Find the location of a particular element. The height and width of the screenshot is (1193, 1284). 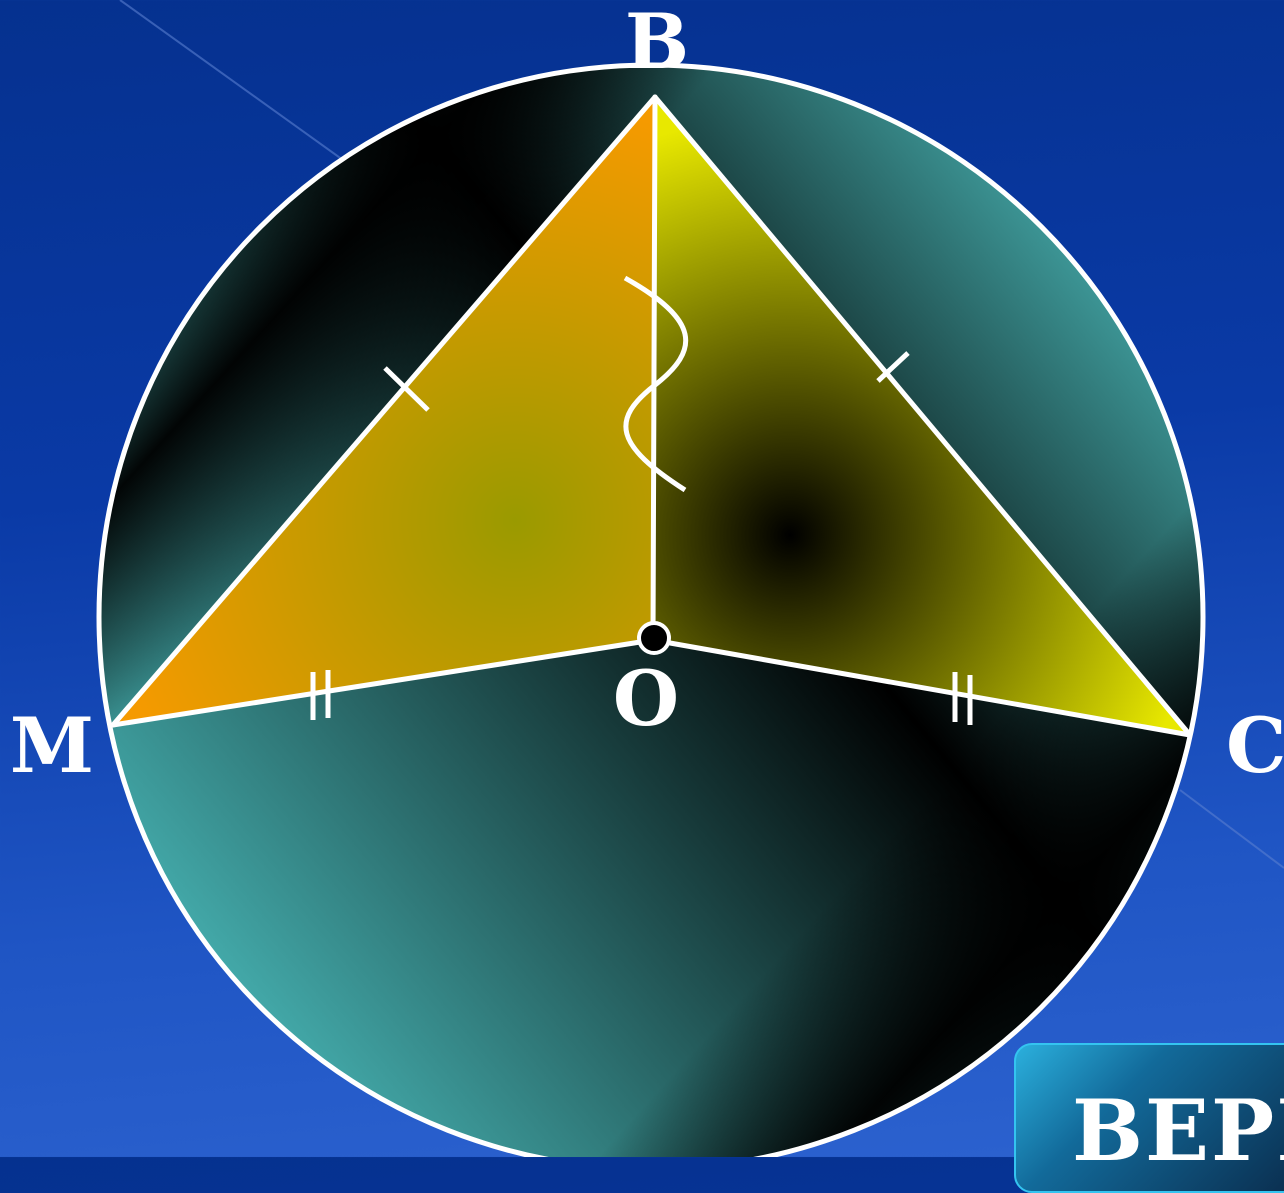

background-line-upper is located at coordinates (235, 83).